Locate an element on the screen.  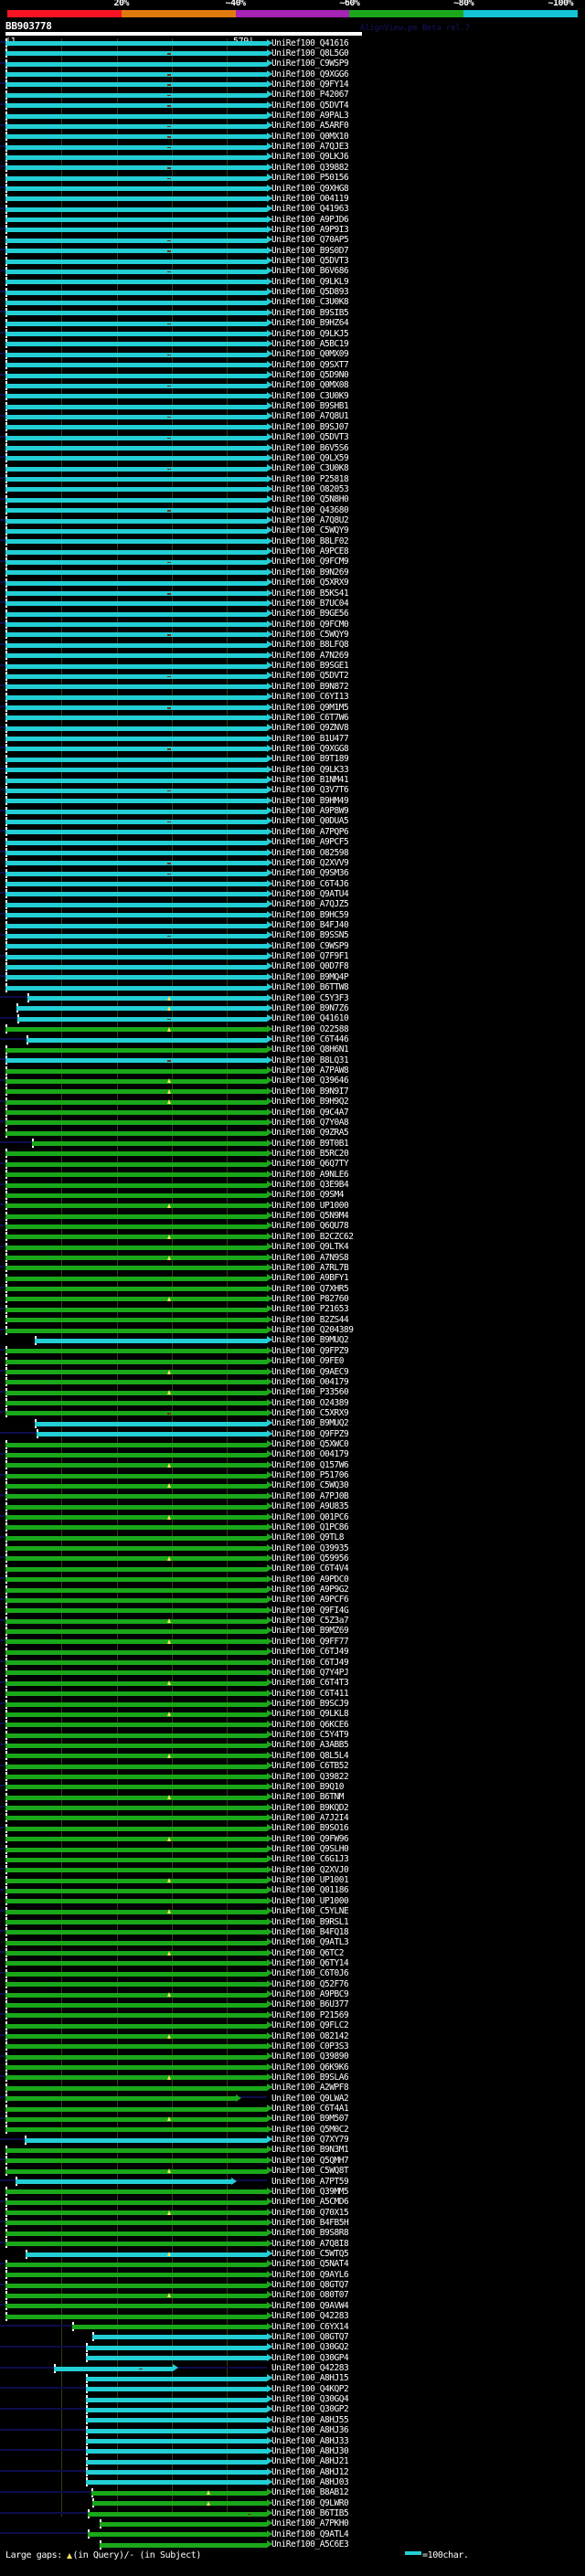
table-row: UniRef100_B9T189 is located at coordinates (293, 759).